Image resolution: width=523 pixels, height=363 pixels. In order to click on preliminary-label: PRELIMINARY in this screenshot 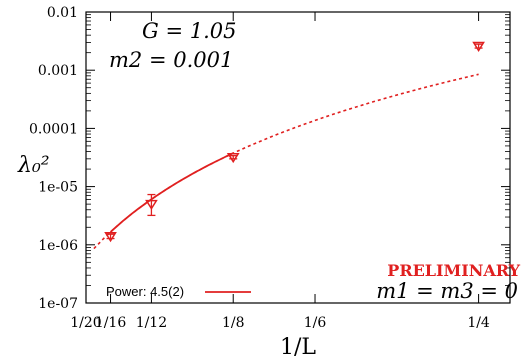, I will do `click(453, 270)`.